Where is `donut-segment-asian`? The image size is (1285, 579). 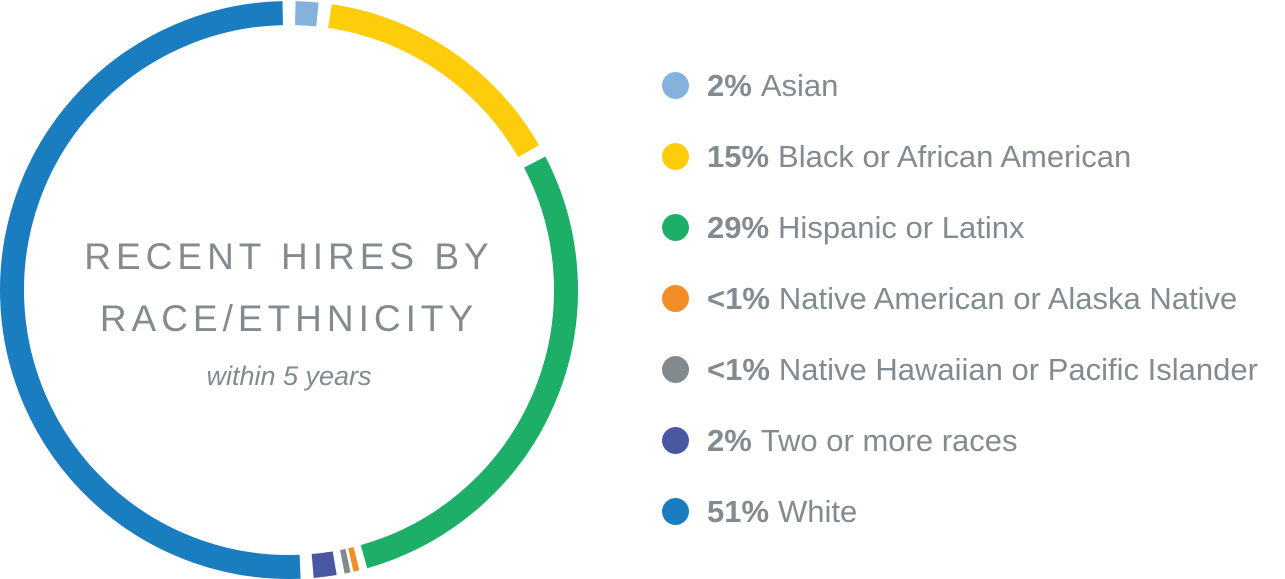 donut-segment-asian is located at coordinates (306, 14).